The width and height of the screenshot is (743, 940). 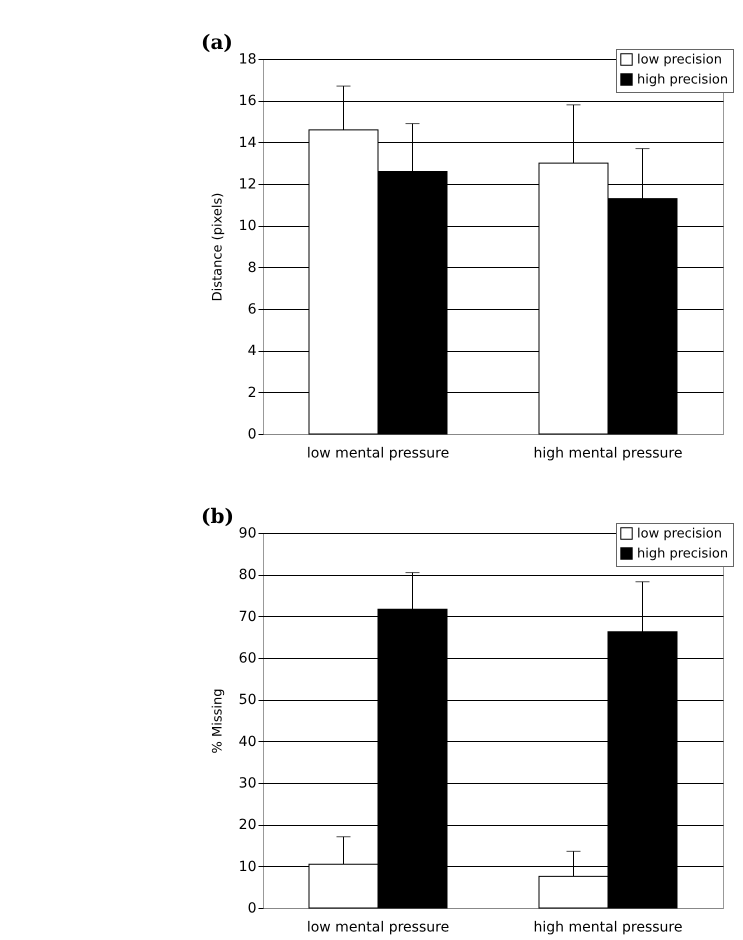 I want to click on y-tick-label: 80, so click(x=247, y=575).